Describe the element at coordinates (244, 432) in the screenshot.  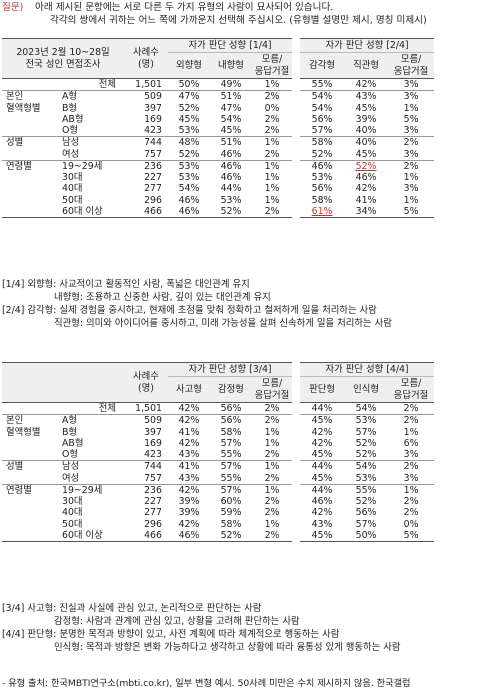
I see `table-row: 혈액형별 B형 397 41% 58% 1% 42% 57% 1%` at that location.